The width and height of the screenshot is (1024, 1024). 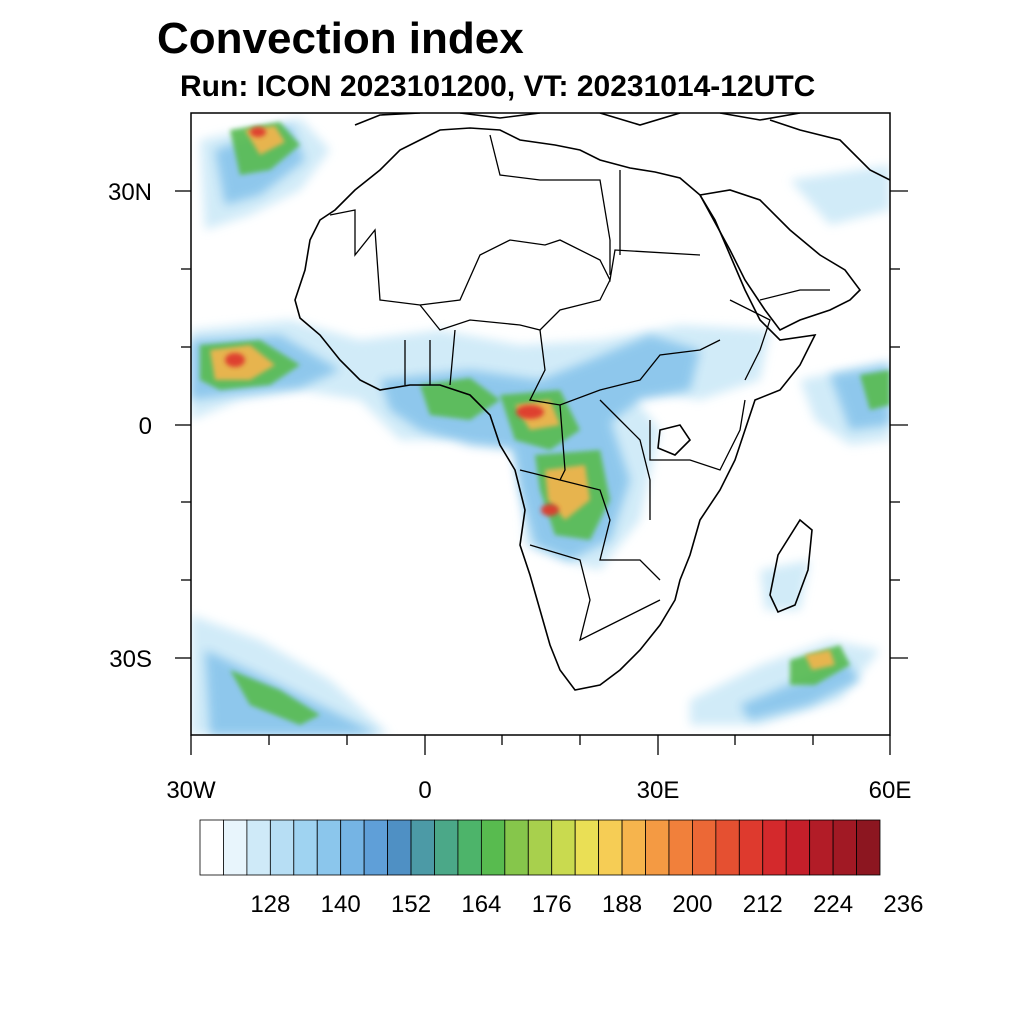 What do you see at coordinates (130, 659) in the screenshot?
I see `lat-label-30s: 30S` at bounding box center [130, 659].